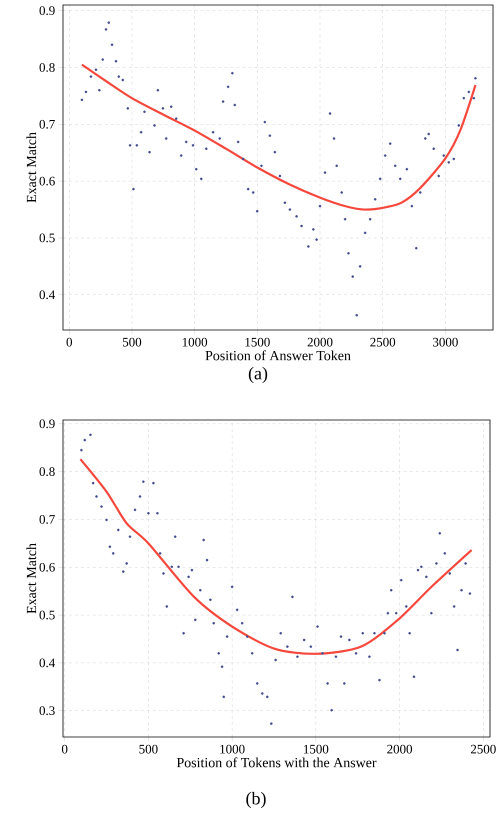 This screenshot has width=497, height=819. Describe the element at coordinates (445, 342) in the screenshot. I see `x-tick-label: 3000` at that location.